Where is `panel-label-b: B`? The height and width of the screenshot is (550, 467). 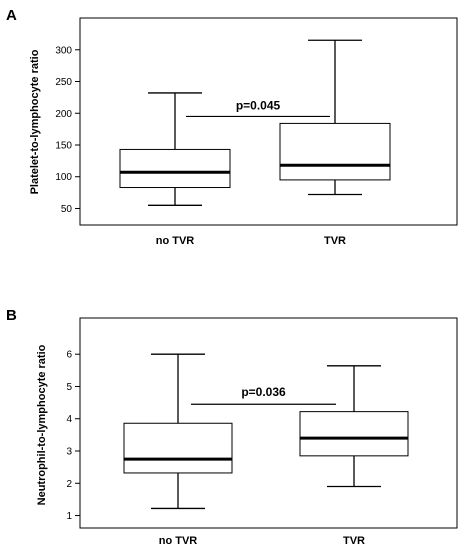
panel-label-b: B is located at coordinates (11, 315).